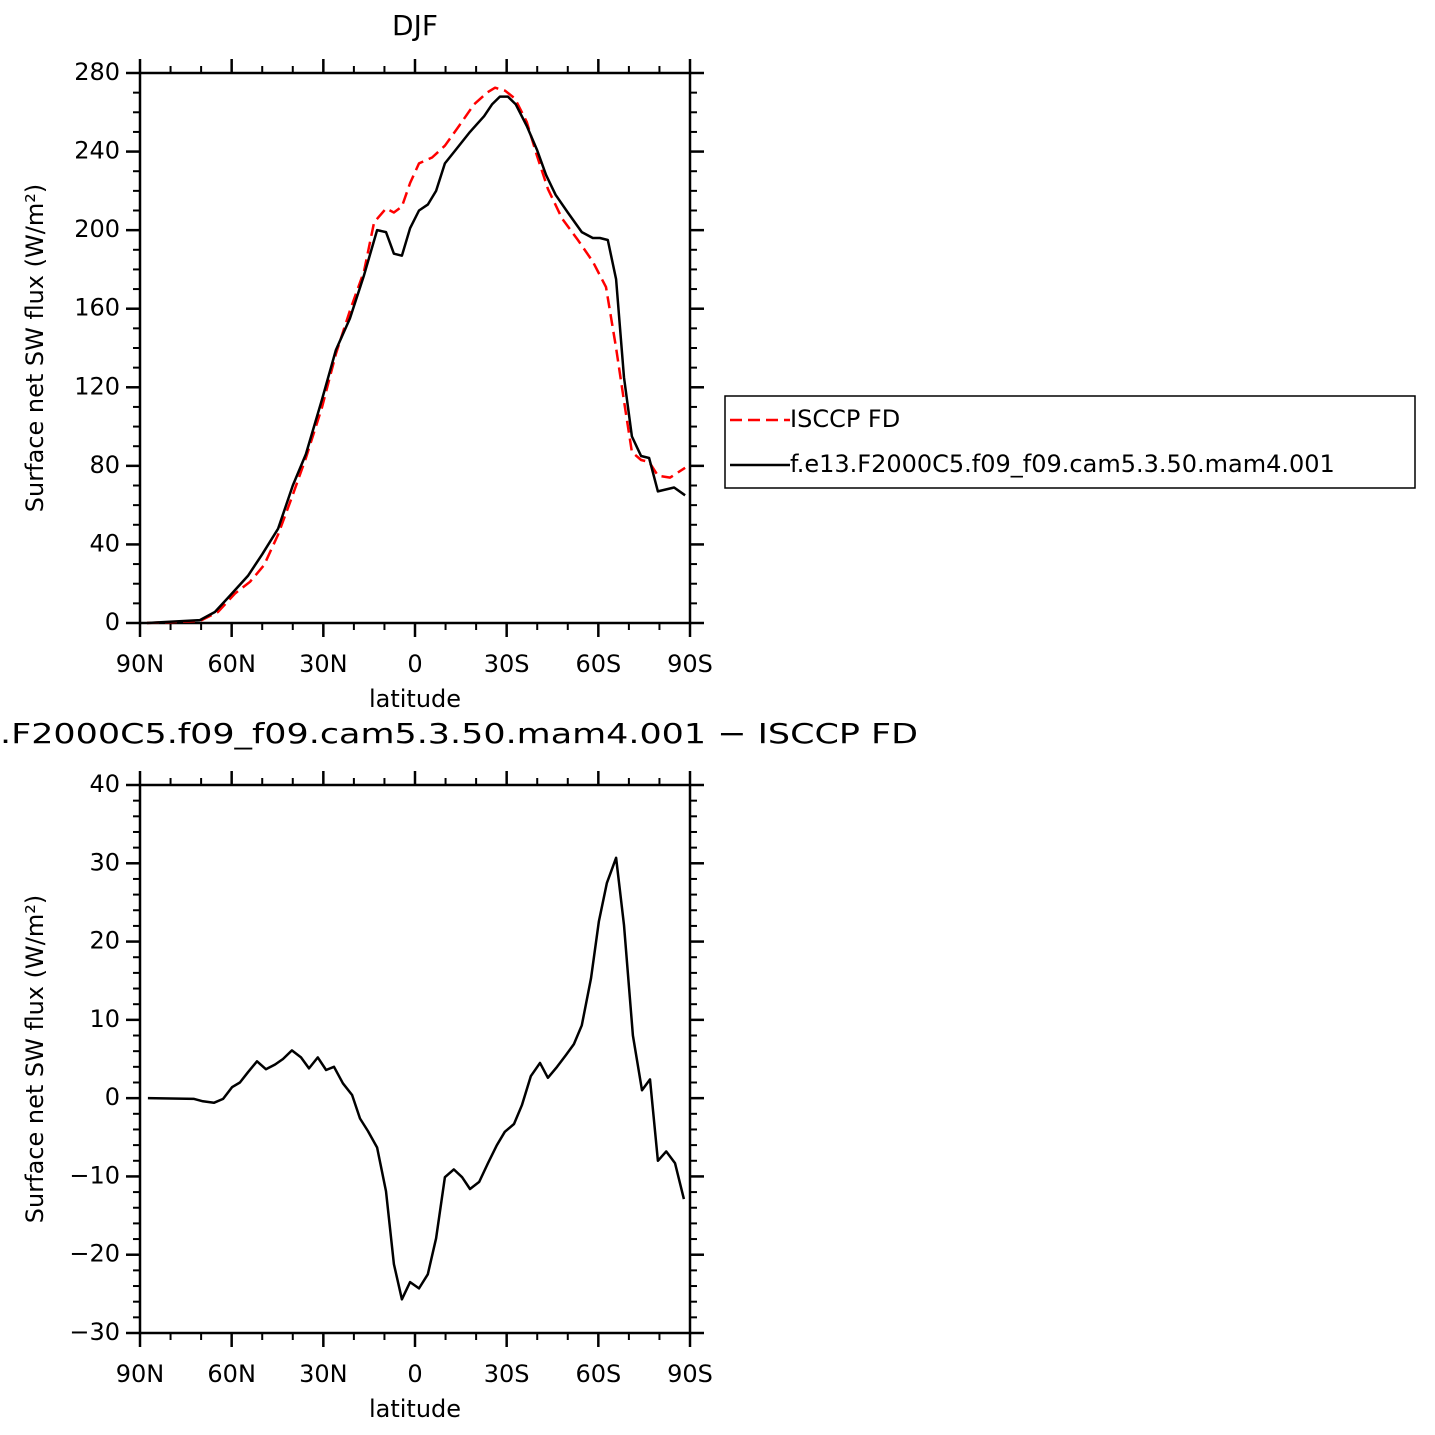 The width and height of the screenshot is (1435, 1435). What do you see at coordinates (104, 941) in the screenshot?
I see `y-tick-label: 20` at bounding box center [104, 941].